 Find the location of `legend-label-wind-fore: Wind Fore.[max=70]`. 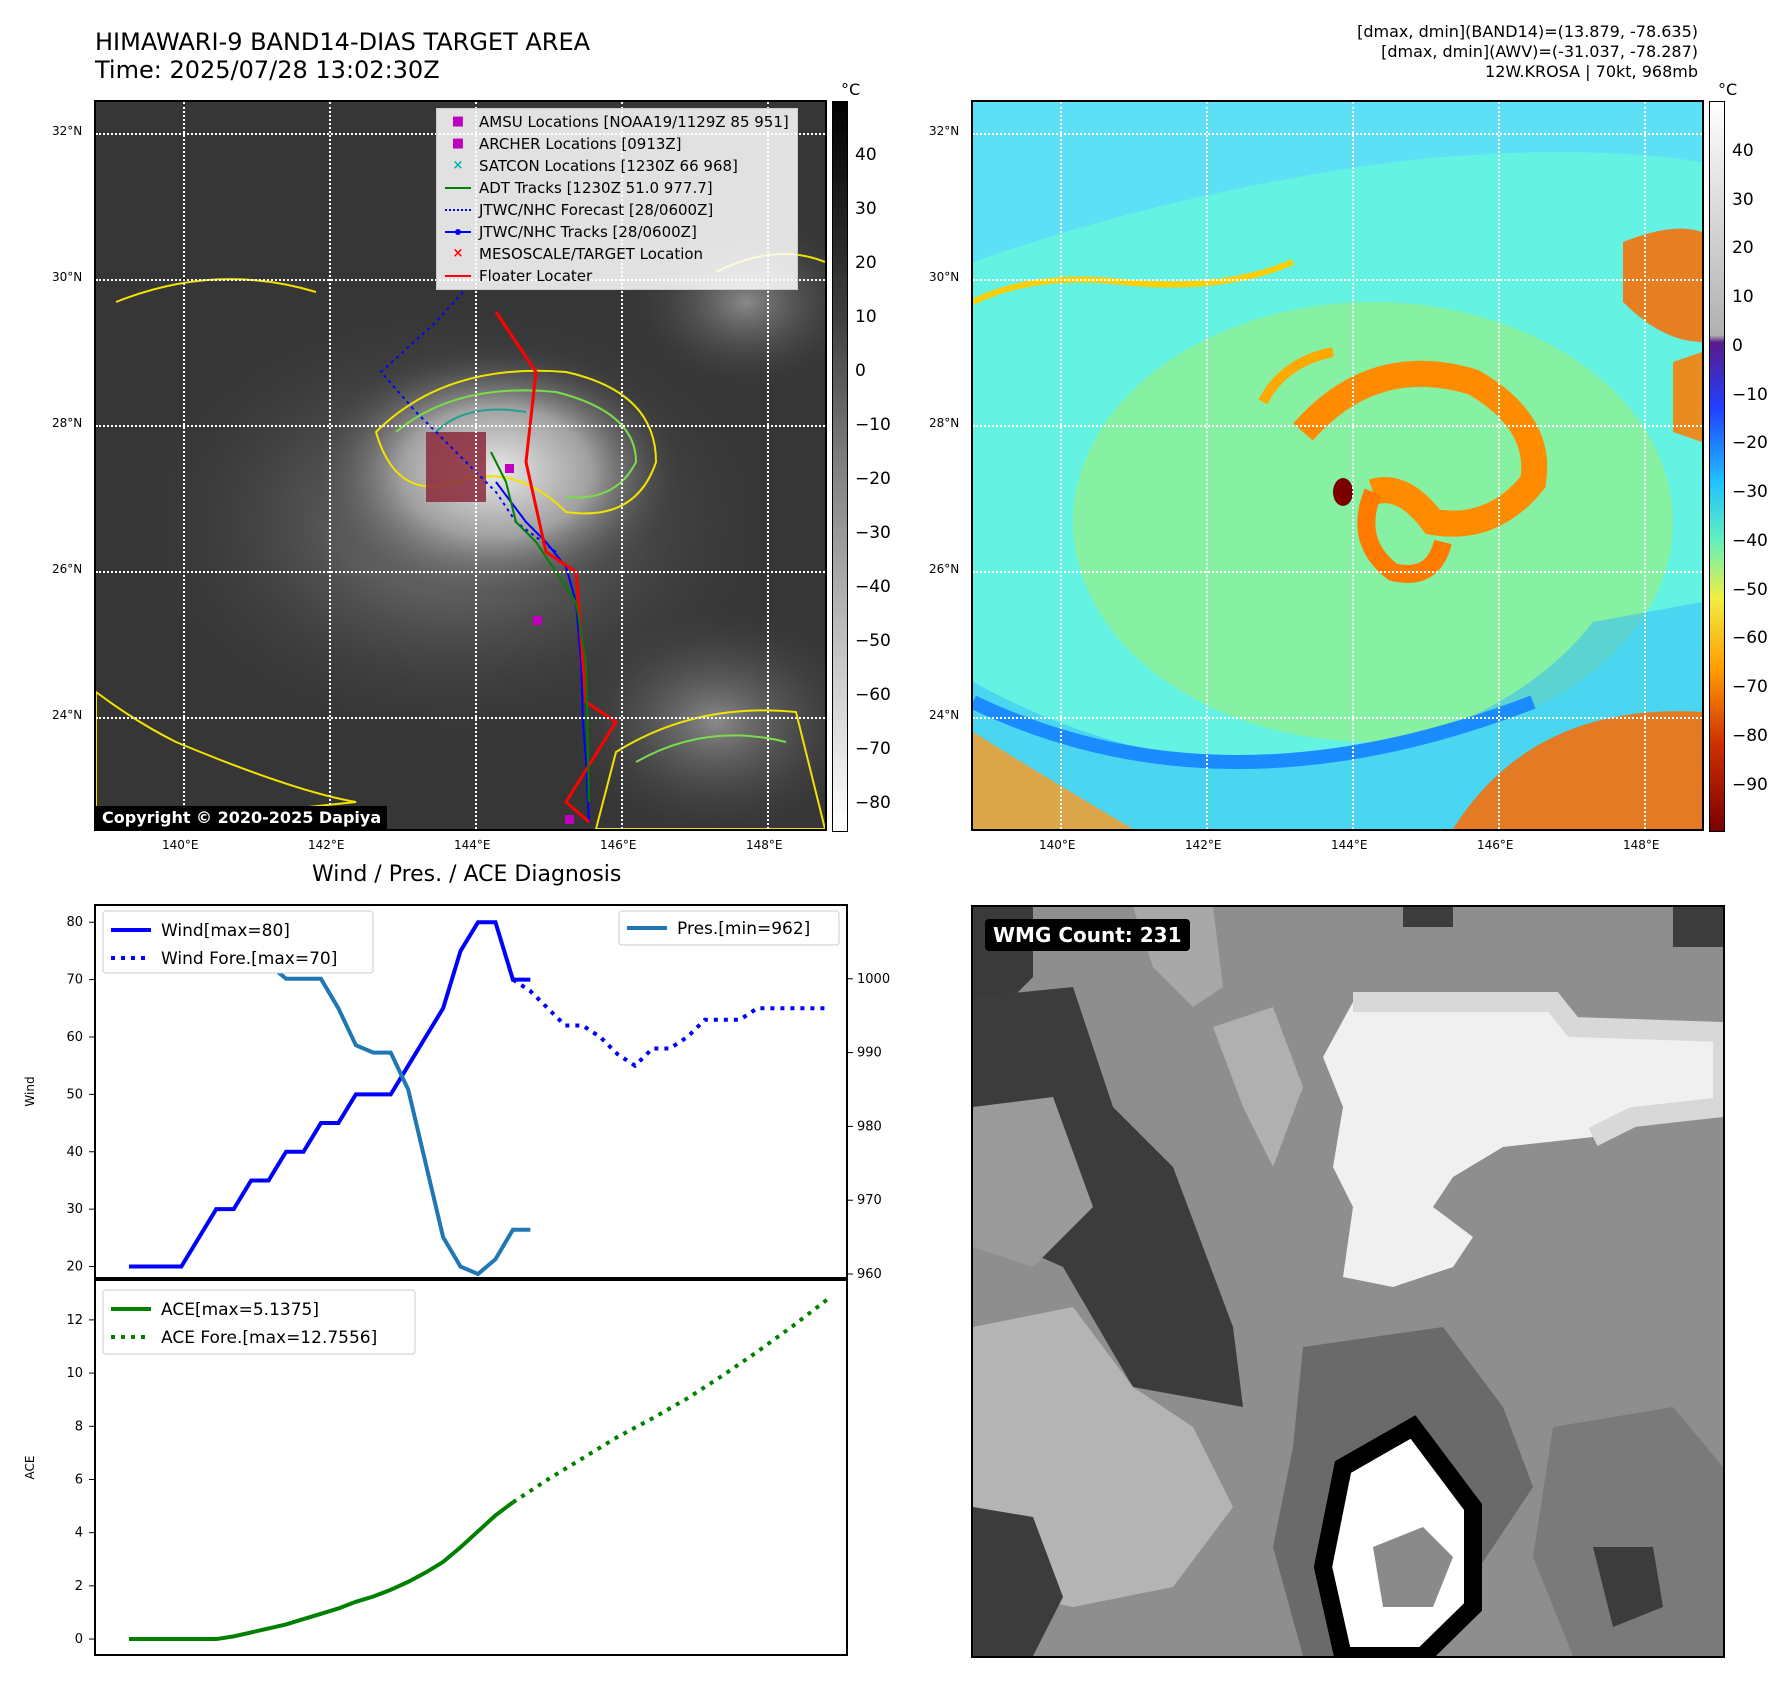

legend-label-wind-fore: Wind Fore.[max=70] is located at coordinates (249, 959).